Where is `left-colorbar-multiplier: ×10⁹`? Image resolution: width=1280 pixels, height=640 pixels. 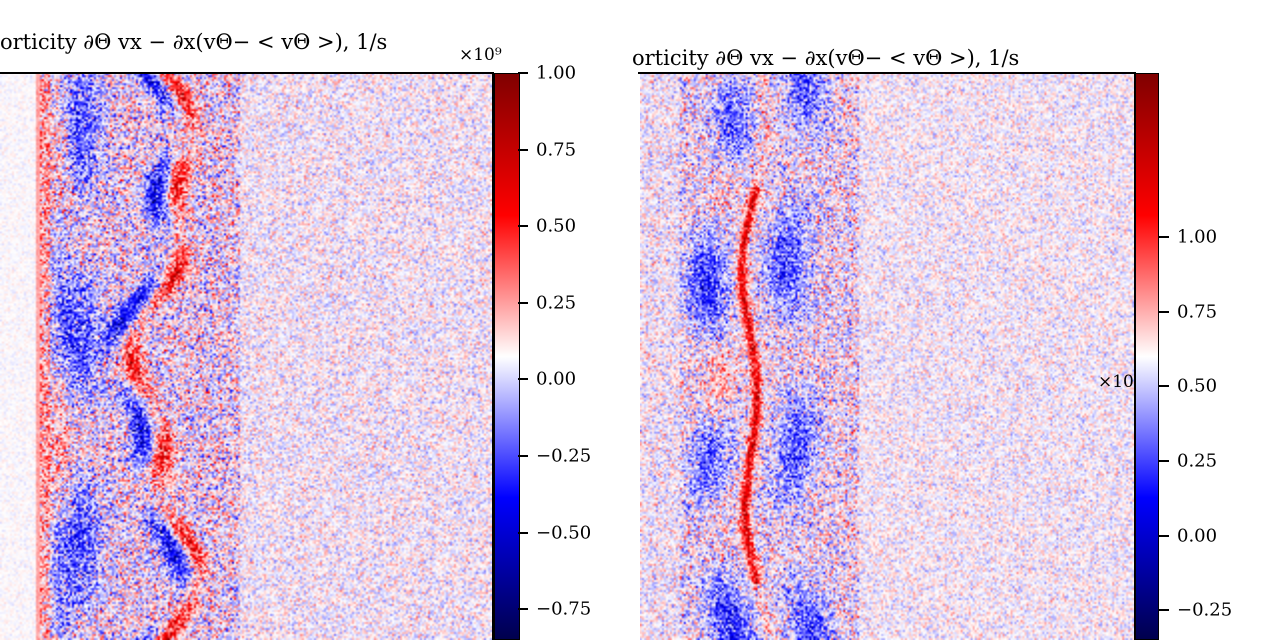
left-colorbar-multiplier: ×10⁹ is located at coordinates (480, 55).